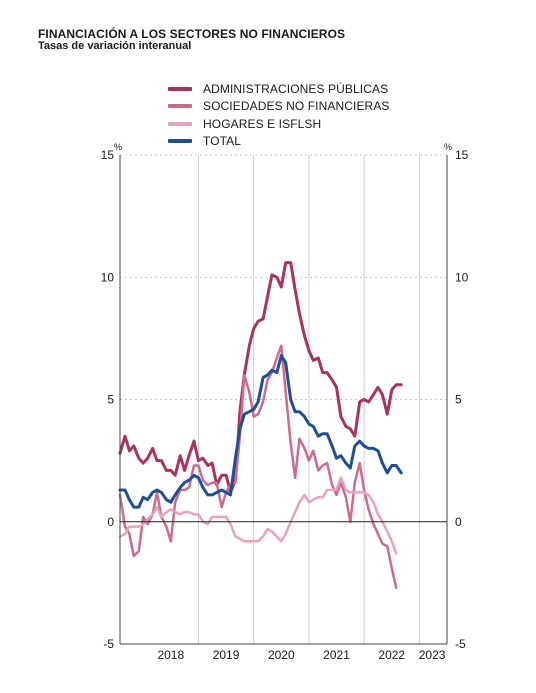  Describe the element at coordinates (118, 147) in the screenshot. I see `unit-left: %` at that location.